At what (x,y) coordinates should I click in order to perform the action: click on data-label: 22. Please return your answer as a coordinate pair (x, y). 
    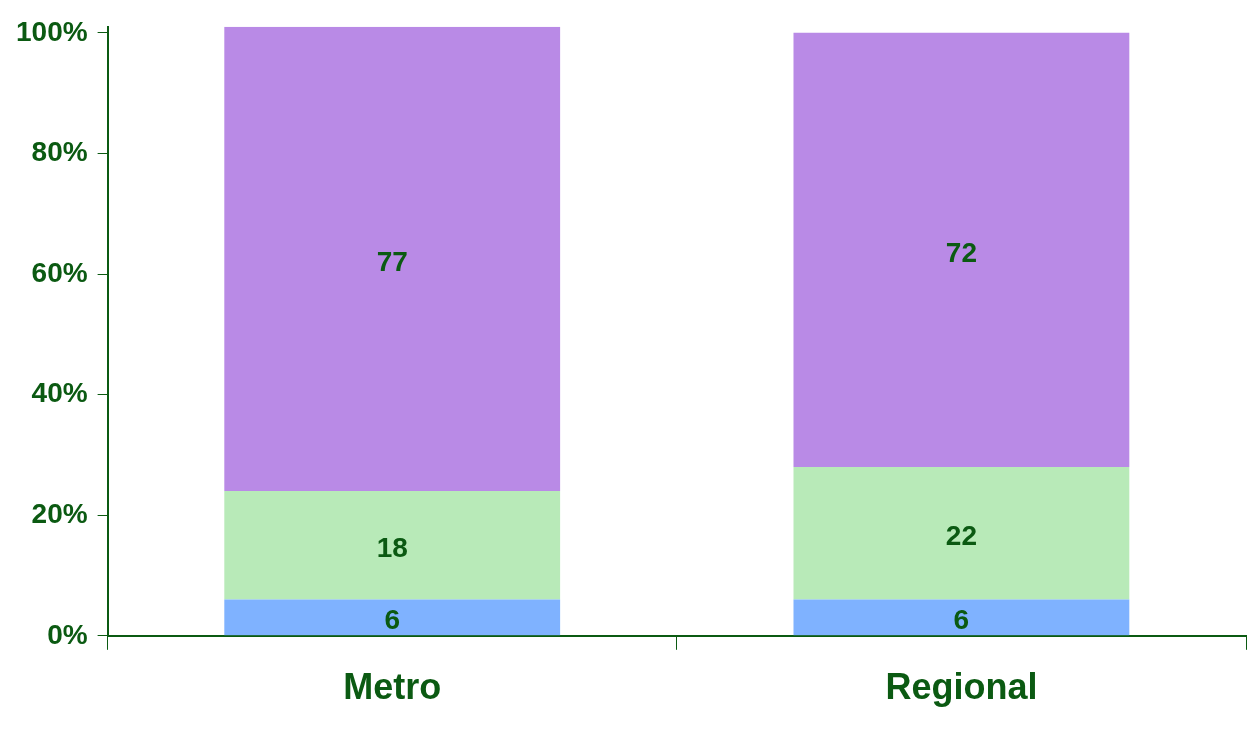
    Looking at the image, I should click on (961, 536).